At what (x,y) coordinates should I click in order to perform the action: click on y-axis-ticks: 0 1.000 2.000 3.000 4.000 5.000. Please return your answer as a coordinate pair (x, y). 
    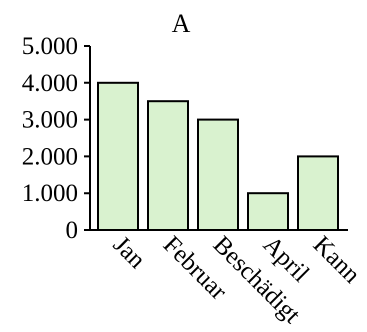
    Looking at the image, I should click on (50, 138).